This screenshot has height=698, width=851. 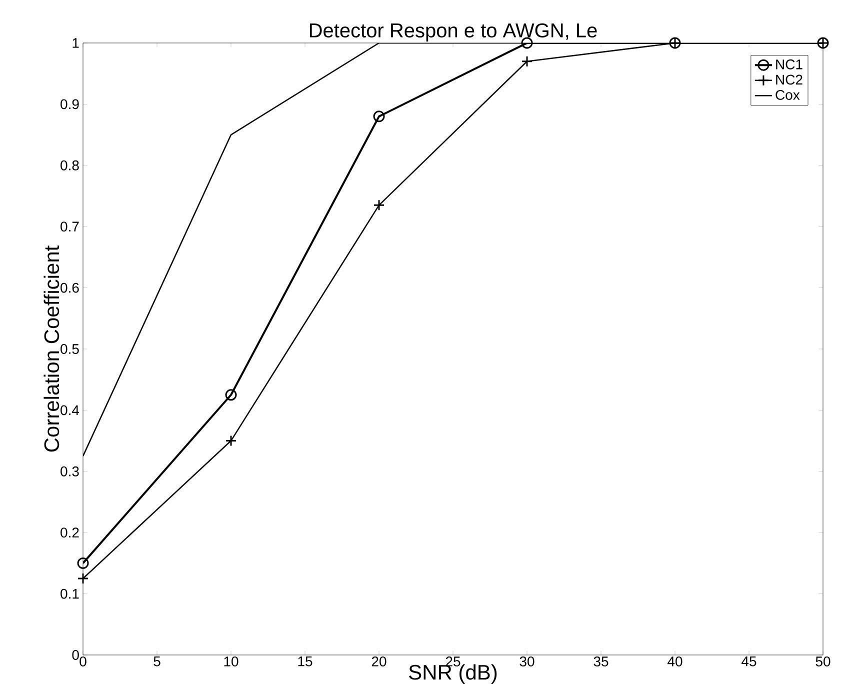 What do you see at coordinates (69, 593) in the screenshot?
I see `y-tick-label: 0.1` at bounding box center [69, 593].